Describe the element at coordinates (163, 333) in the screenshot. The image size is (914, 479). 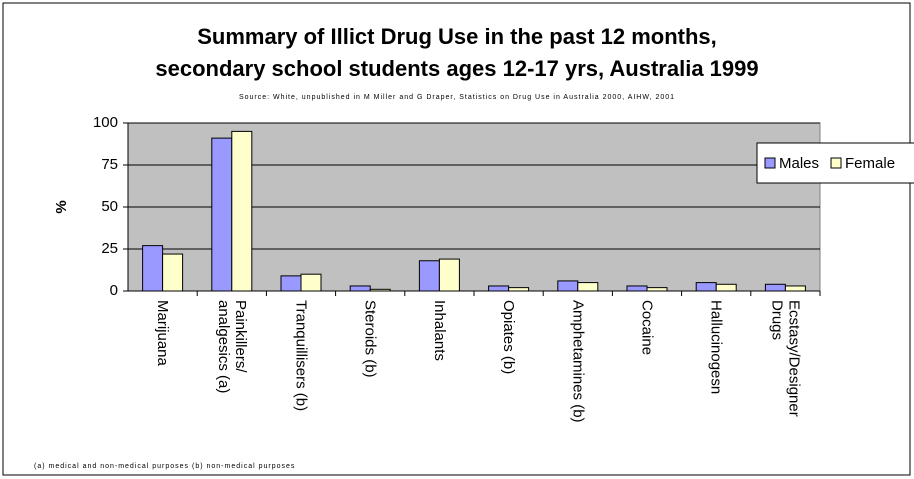
I see `x-tick-label: Marijuana` at that location.